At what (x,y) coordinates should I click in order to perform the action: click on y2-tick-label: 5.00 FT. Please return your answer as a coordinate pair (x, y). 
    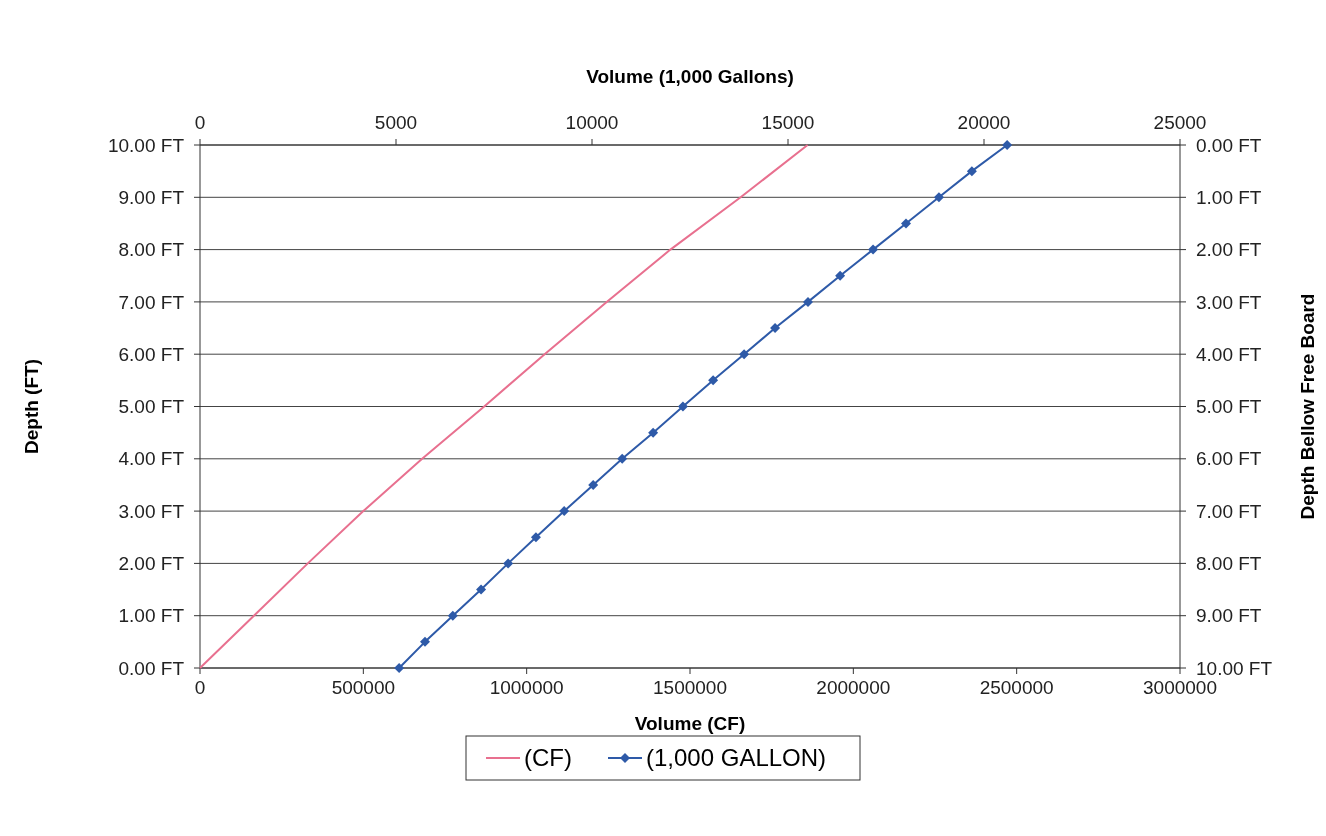
    Looking at the image, I should click on (1229, 407).